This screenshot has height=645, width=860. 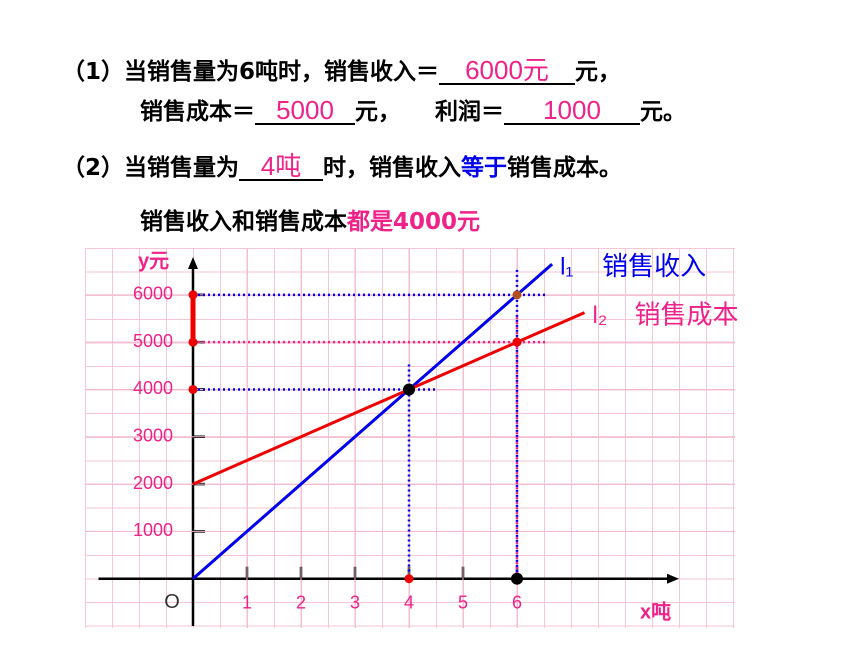 I want to click on answer: 5000, so click(x=305, y=111).